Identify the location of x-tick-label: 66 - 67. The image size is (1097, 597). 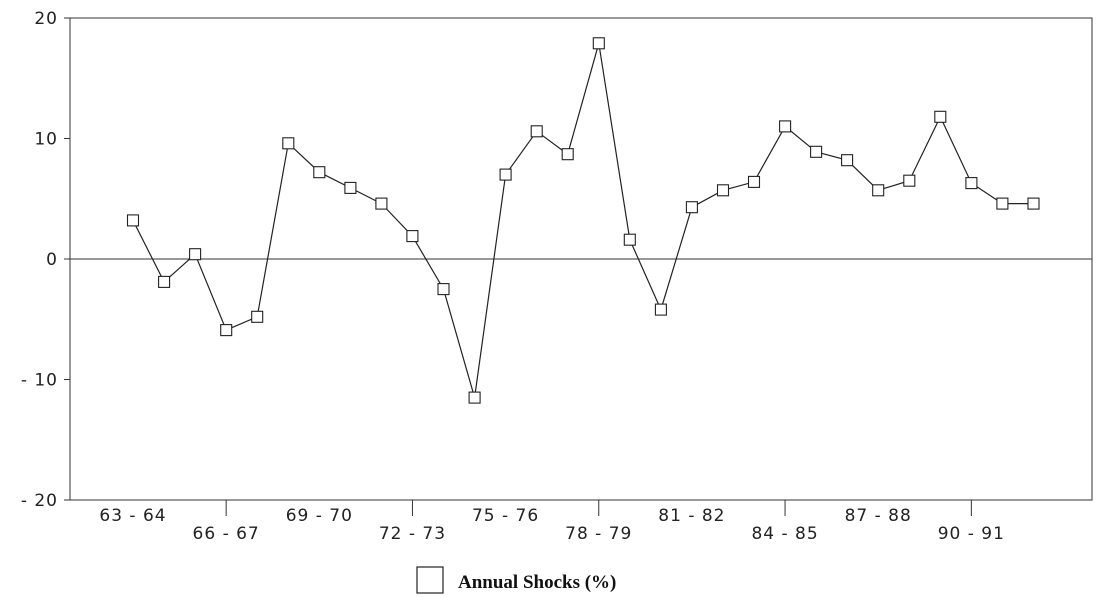
(226, 534).